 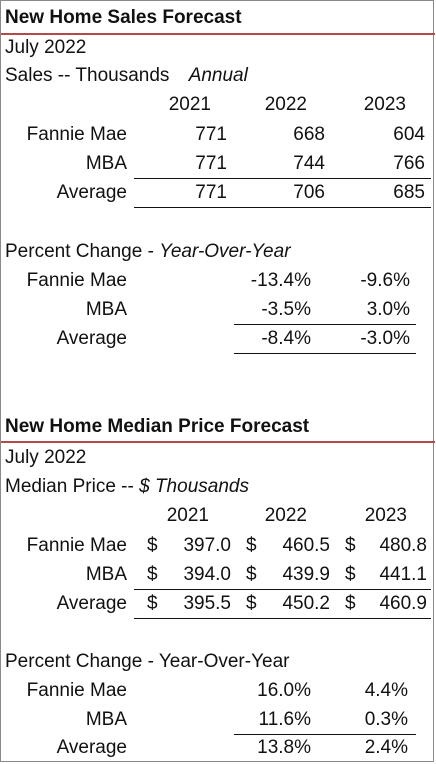 What do you see at coordinates (106, 309) in the screenshot?
I see `sales-pct-row-label: MBA` at bounding box center [106, 309].